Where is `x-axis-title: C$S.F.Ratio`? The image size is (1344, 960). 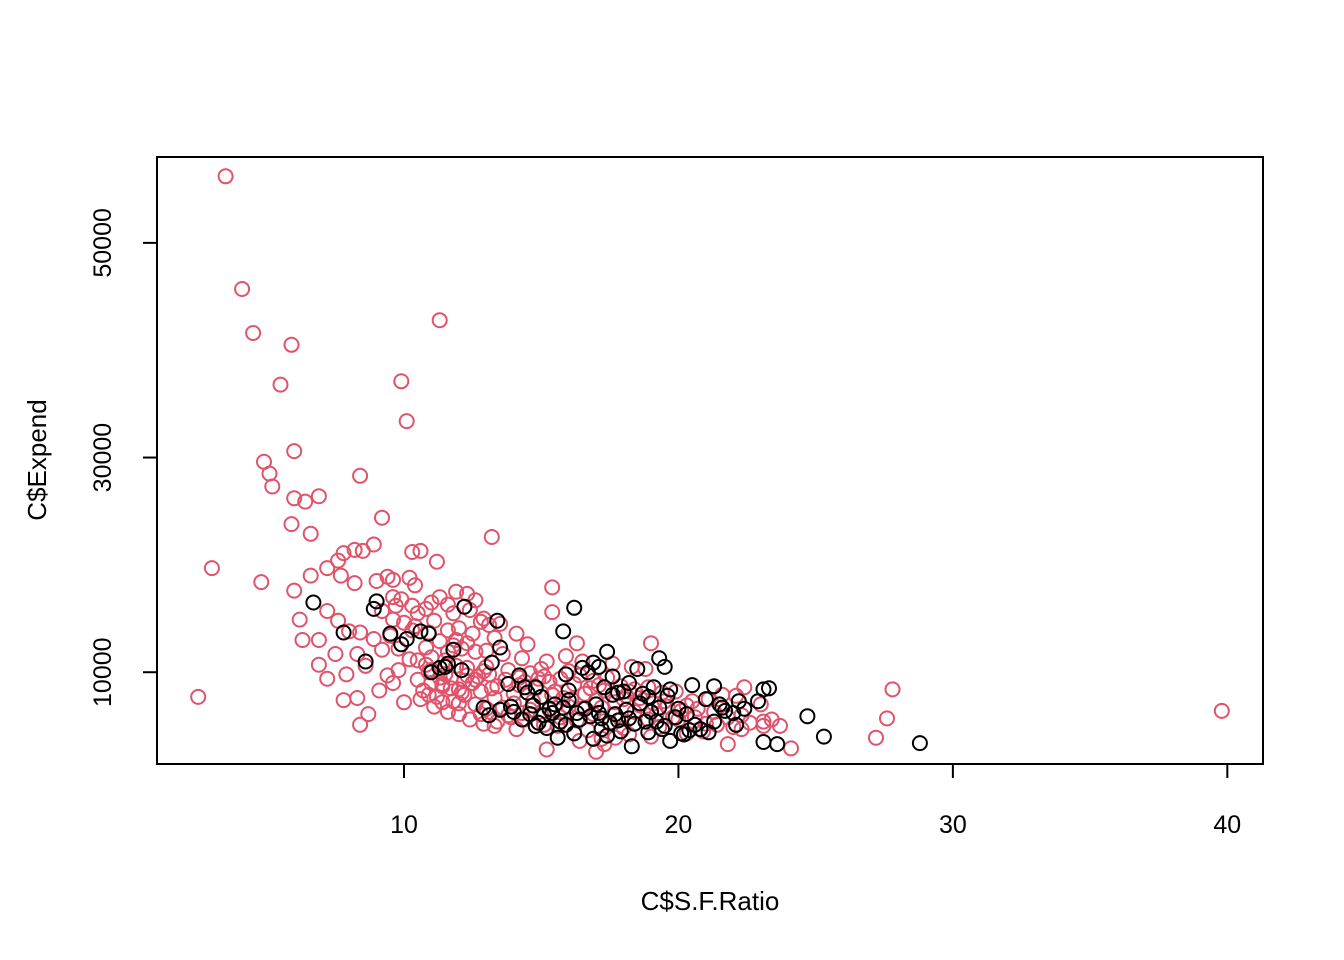
x-axis-title: C$S.F.Ratio is located at coordinates (710, 901).